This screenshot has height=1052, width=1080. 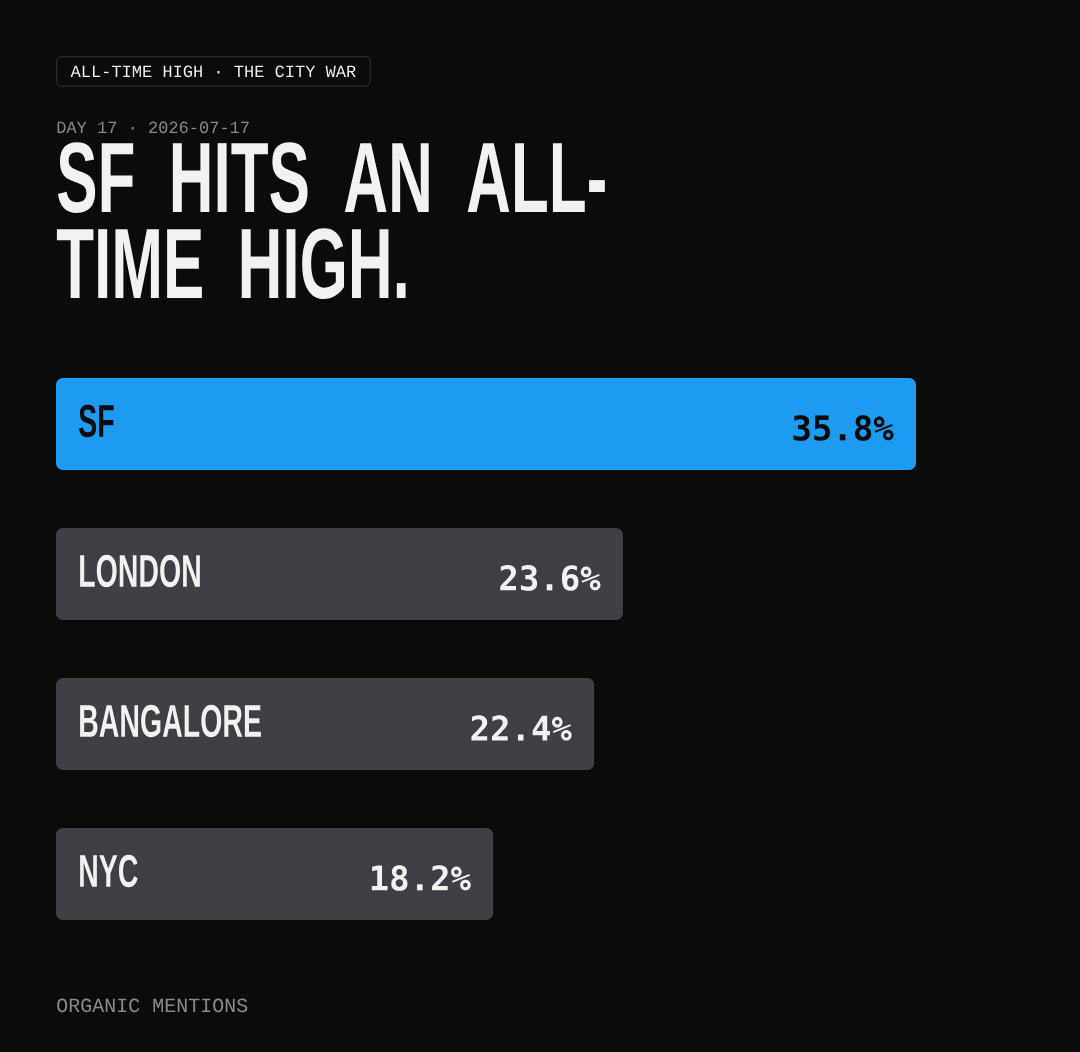 I want to click on chart-subtitle: DAY 17 · 2026-07-17, so click(x=153, y=127).